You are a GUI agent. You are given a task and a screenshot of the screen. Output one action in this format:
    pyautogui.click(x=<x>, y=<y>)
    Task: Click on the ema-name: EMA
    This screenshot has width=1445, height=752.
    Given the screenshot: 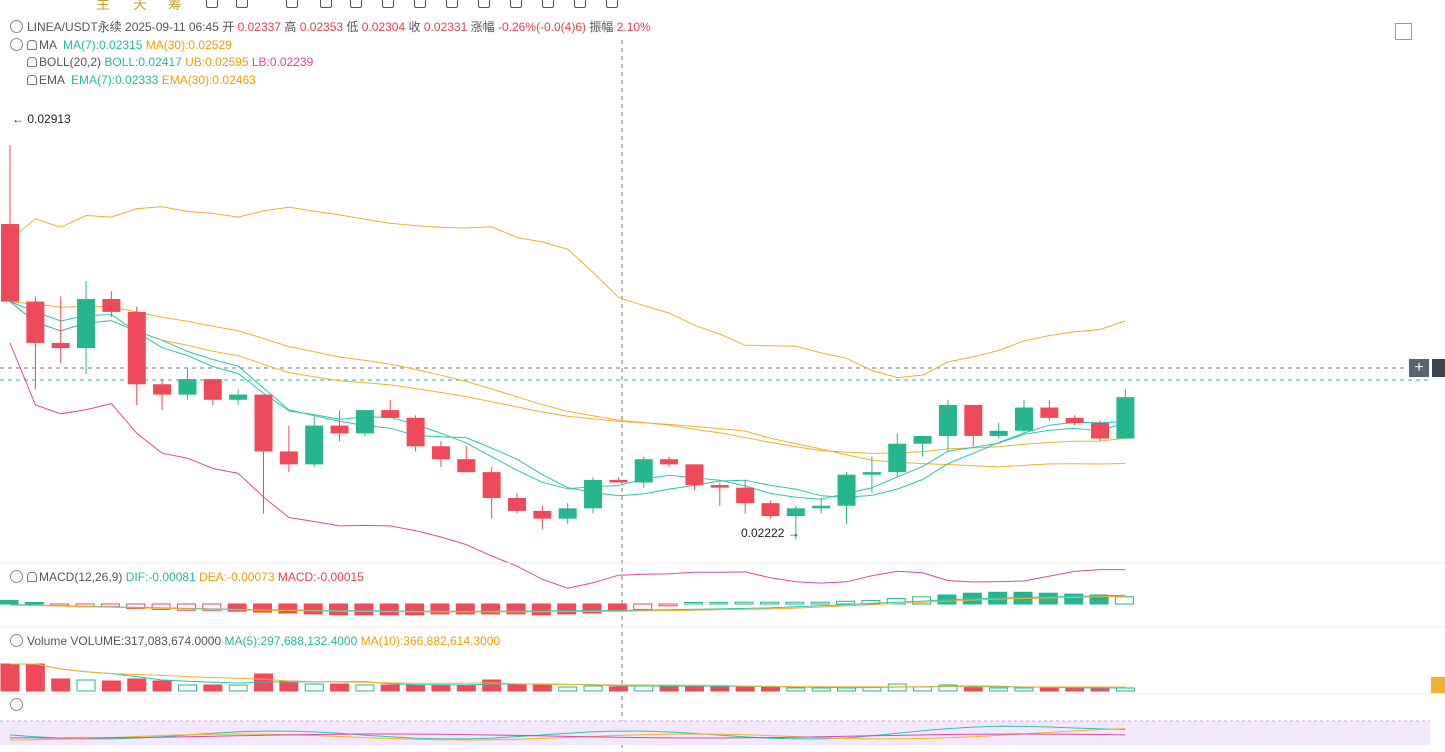 What is the action you would take?
    pyautogui.click(x=52, y=80)
    